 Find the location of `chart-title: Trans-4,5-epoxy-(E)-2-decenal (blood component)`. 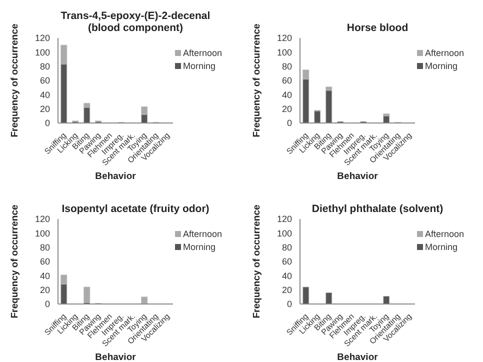

chart-title: Trans-4,5-epoxy-(E)-2-decenal (blood component) is located at coordinates (135, 22).